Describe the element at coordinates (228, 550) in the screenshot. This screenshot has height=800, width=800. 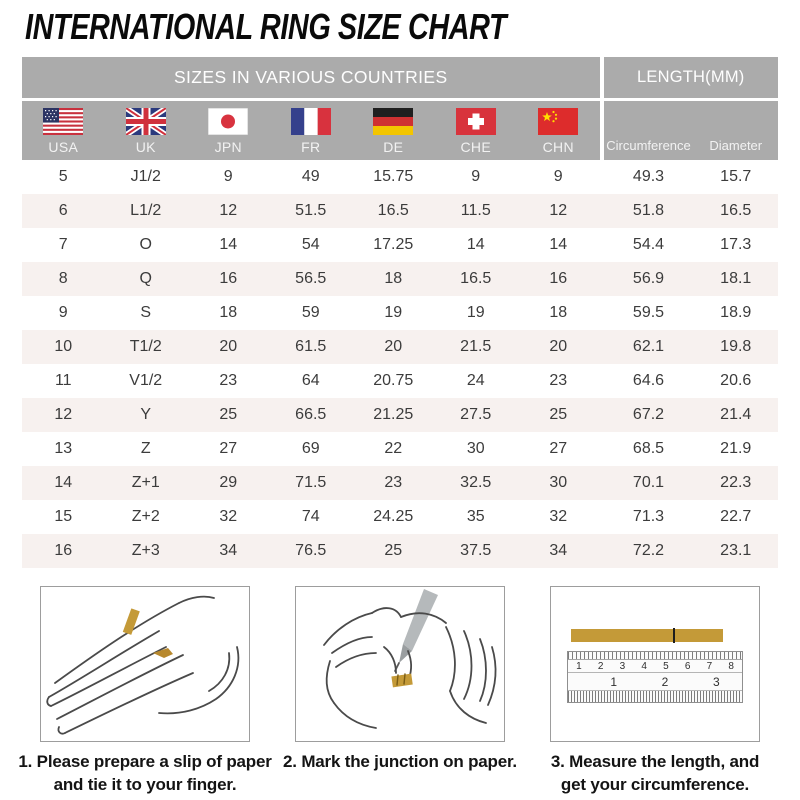
I see `table-cell: 34` at that location.